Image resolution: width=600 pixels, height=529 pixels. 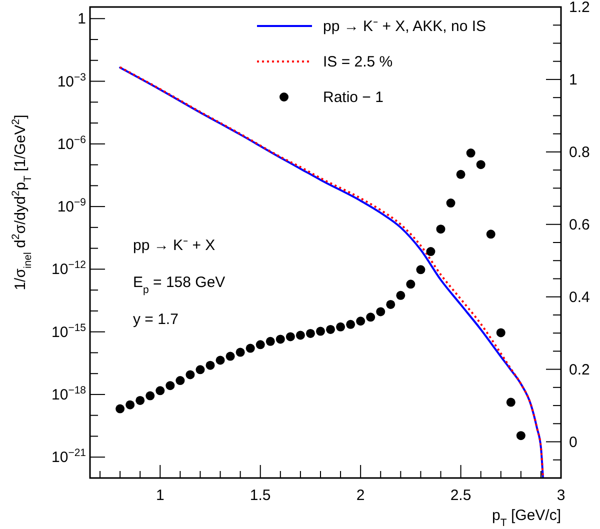 What do you see at coordinates (71, 80) in the screenshot?
I see `y-tick-label: 10$^{−3}$` at bounding box center [71, 80].